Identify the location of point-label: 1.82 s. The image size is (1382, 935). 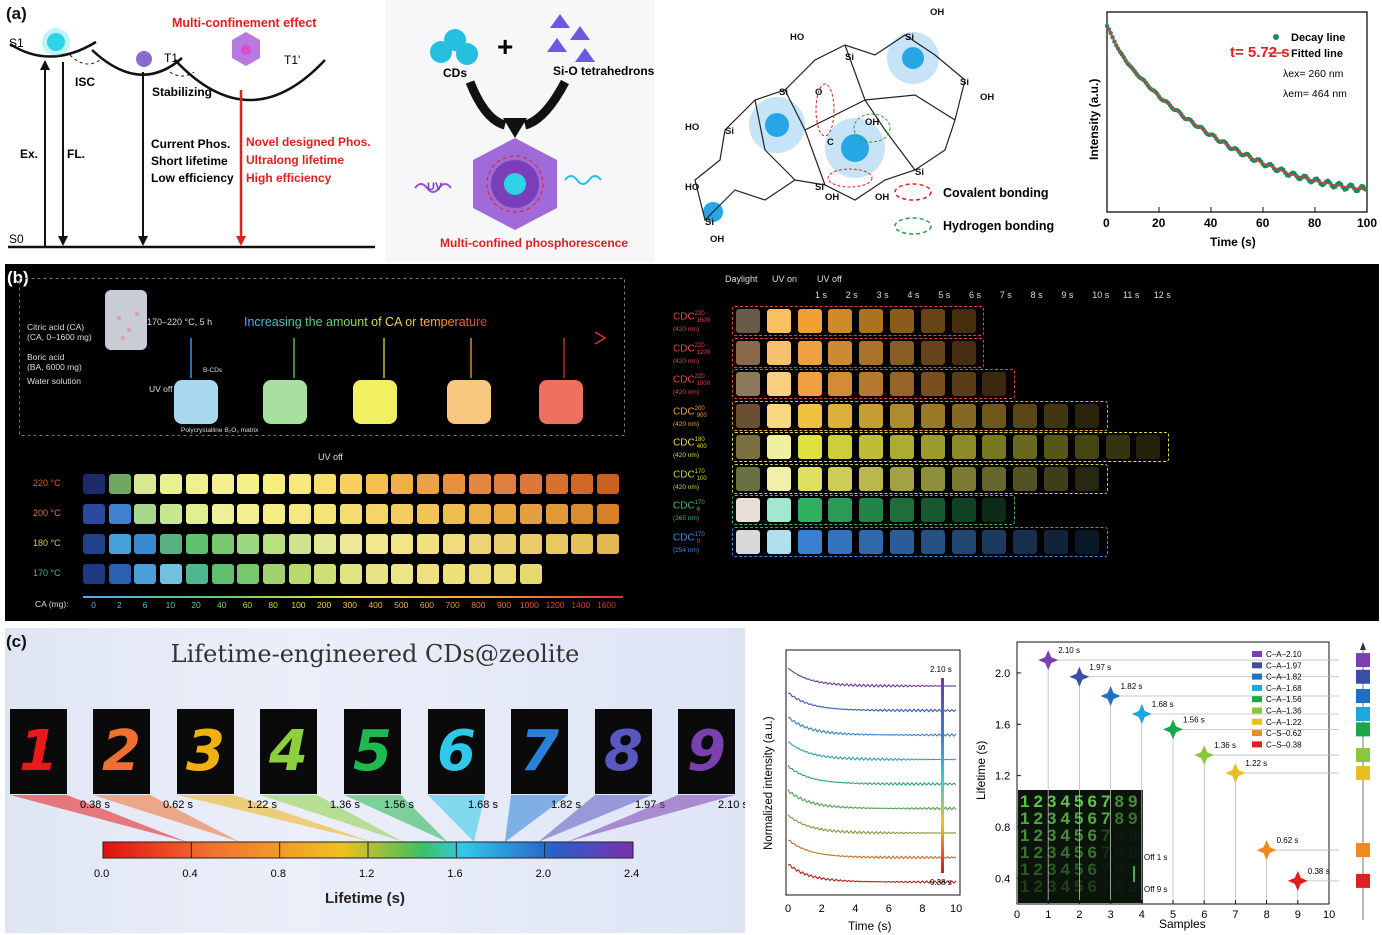
(1132, 686).